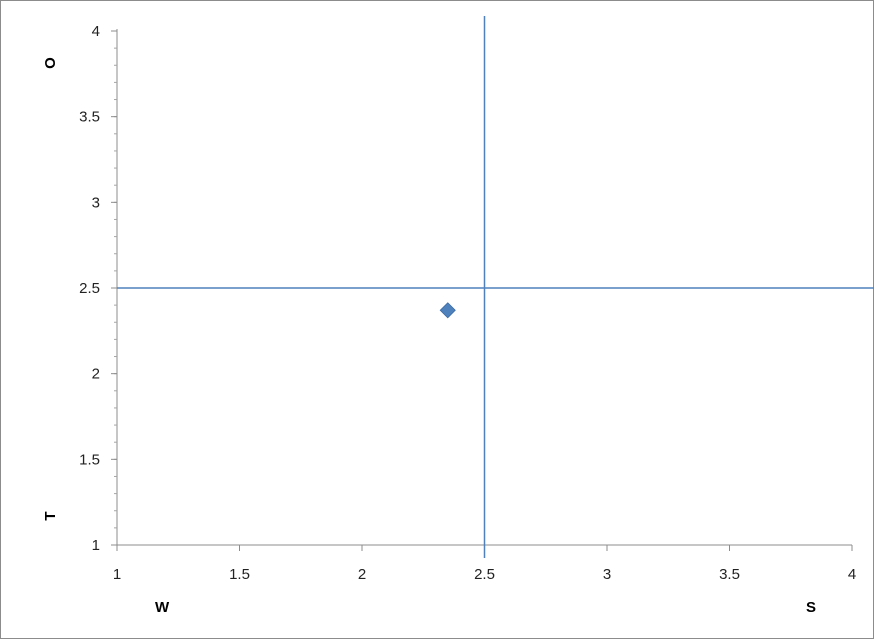  What do you see at coordinates (607, 574) in the screenshot?
I see `x-tick-label: 3` at bounding box center [607, 574].